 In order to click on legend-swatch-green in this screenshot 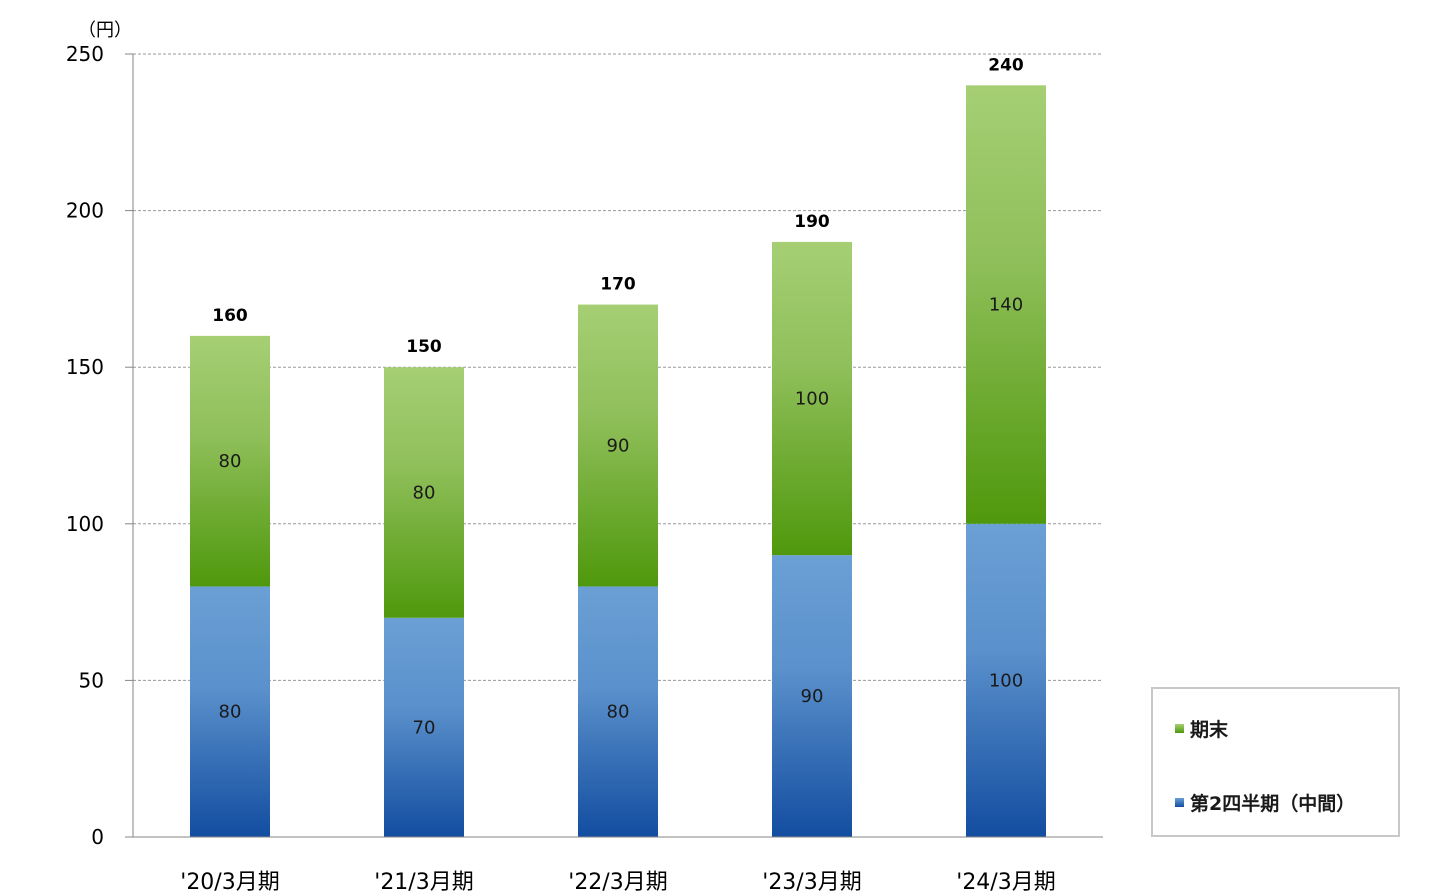, I will do `click(1179, 728)`.